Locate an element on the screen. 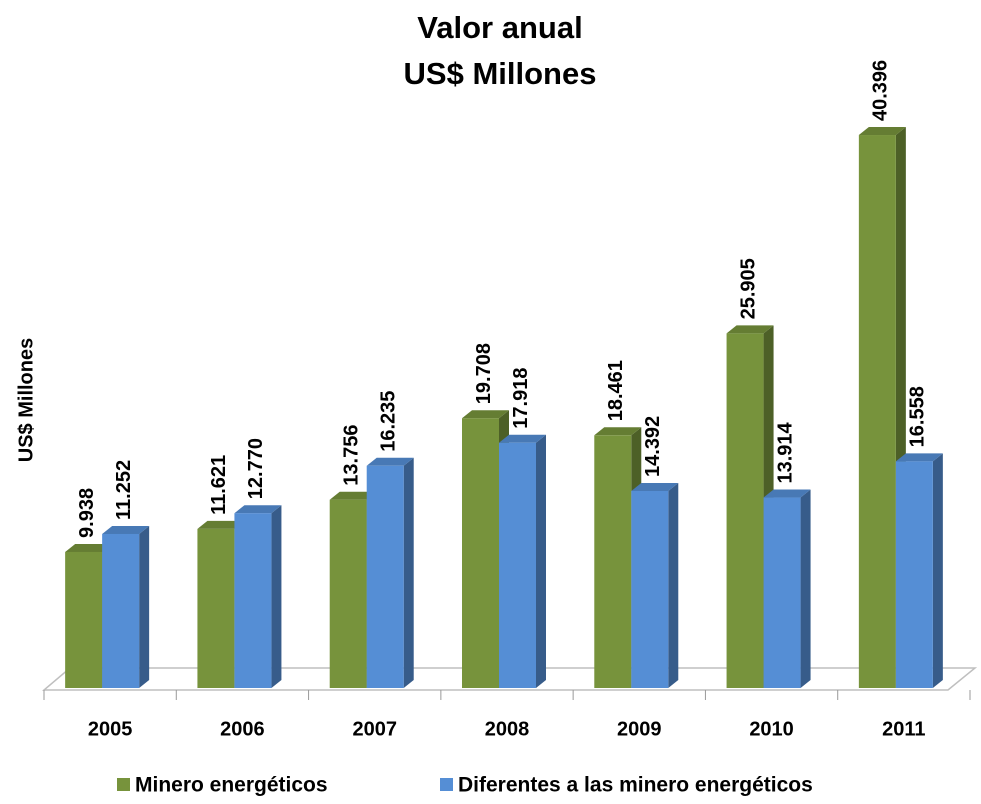 This screenshot has width=981, height=804. data-label: 9.938 is located at coordinates (87, 513).